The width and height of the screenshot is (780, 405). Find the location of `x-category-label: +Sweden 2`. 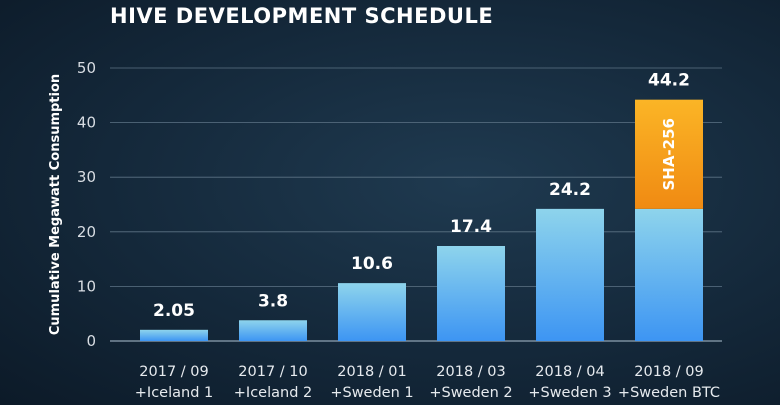

x-category-label: +Sweden 2 is located at coordinates (470, 393).